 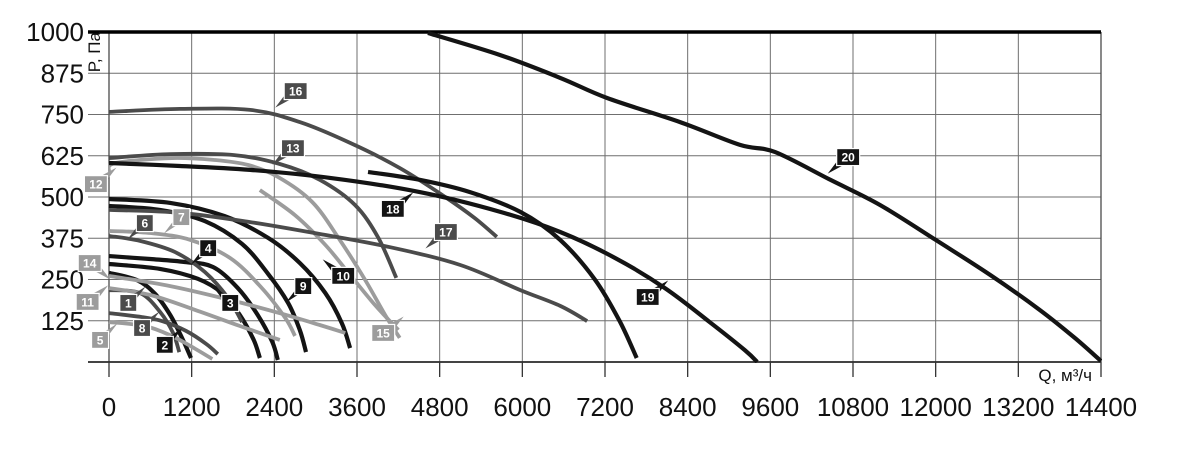 I want to click on curve-badge-18: 18, so click(x=397, y=205).